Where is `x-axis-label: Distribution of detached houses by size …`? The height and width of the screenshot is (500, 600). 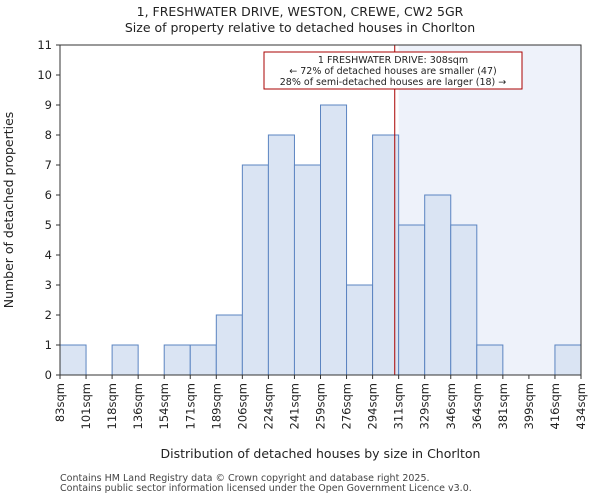 x-axis-label: Distribution of detached houses by size … is located at coordinates (321, 453).